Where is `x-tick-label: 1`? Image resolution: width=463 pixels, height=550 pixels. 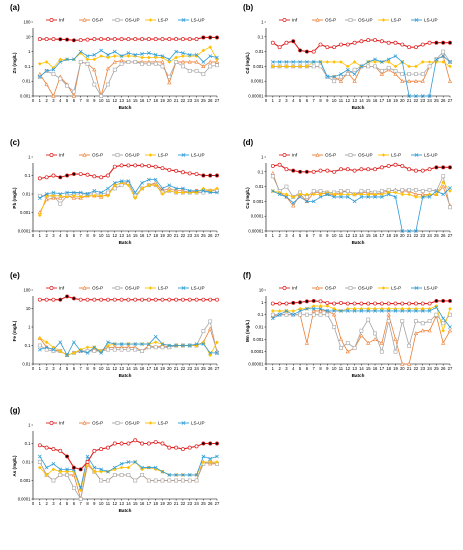 x-tick-label: 1 is located at coordinates (40, 503).